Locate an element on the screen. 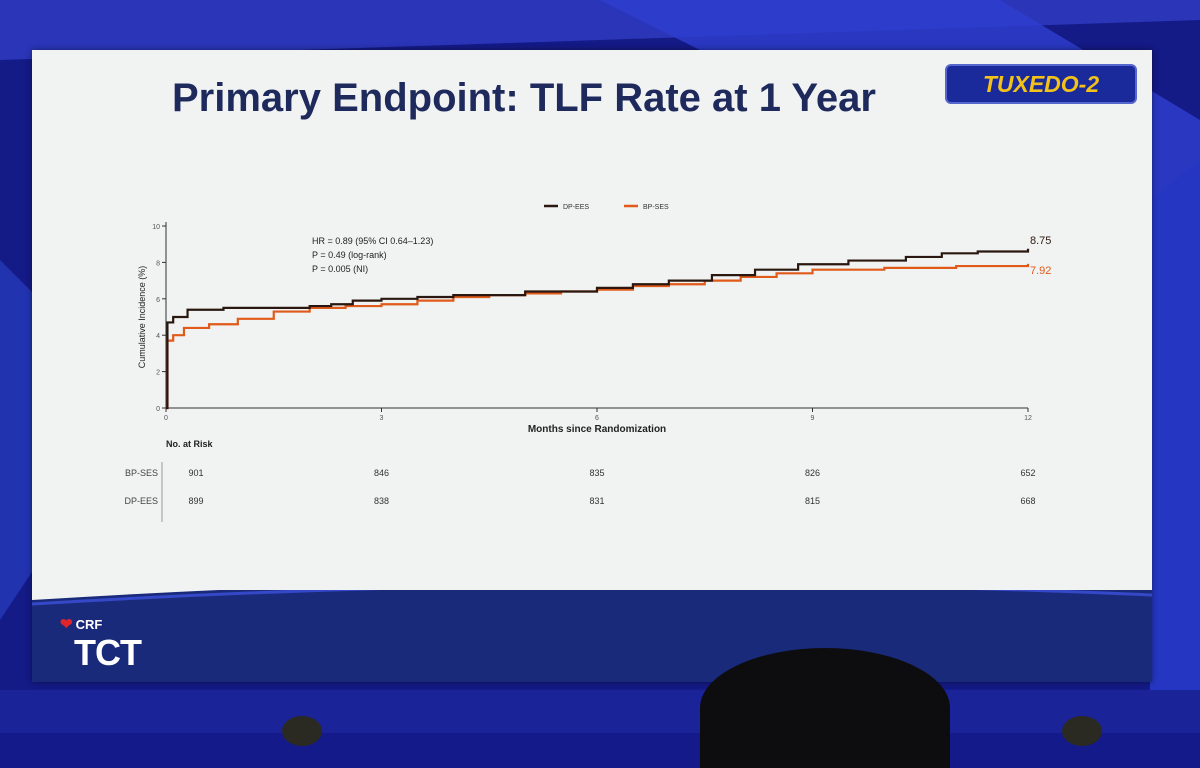 Image resolution: width=1200 pixels, height=768 pixels. stat-annotation: HR = 0.89 (95% CI 0.64–1.23) is located at coordinates (372, 241).